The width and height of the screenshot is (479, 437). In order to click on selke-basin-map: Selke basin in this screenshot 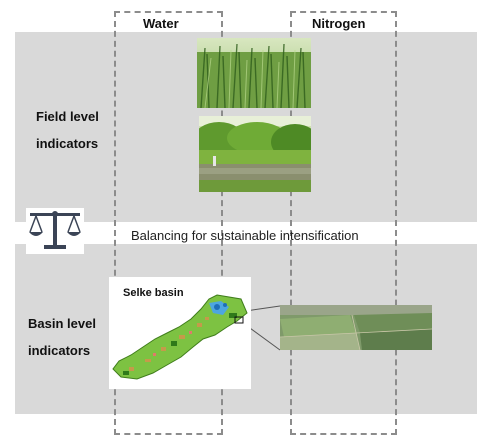, I will do `click(180, 333)`.